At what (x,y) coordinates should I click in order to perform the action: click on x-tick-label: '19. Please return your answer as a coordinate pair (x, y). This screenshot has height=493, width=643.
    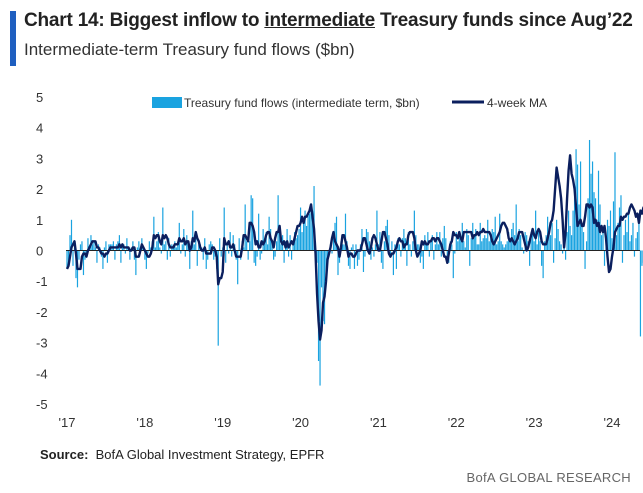
    Looking at the image, I should click on (222, 422).